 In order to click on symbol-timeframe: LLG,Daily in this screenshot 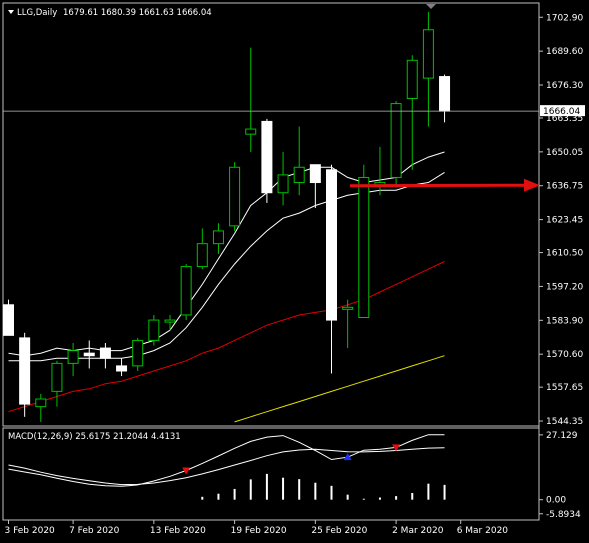, I will do `click(37, 13)`.